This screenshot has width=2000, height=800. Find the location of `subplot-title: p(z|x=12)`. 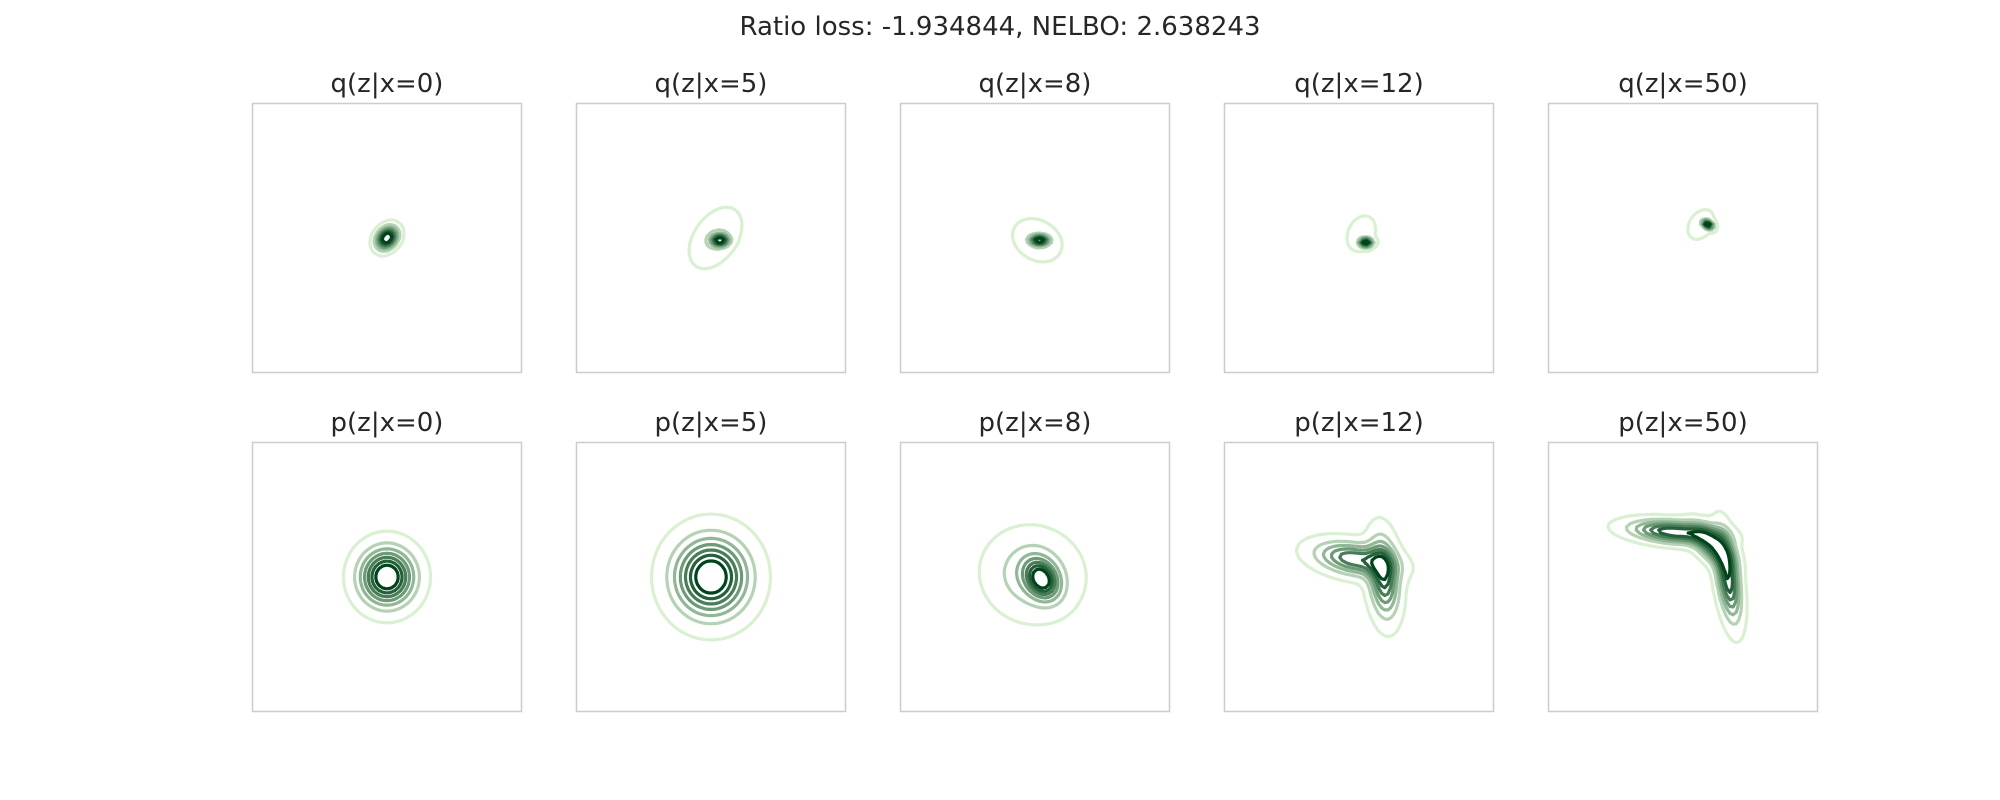

subplot-title: p(z|x=12) is located at coordinates (1359, 423).